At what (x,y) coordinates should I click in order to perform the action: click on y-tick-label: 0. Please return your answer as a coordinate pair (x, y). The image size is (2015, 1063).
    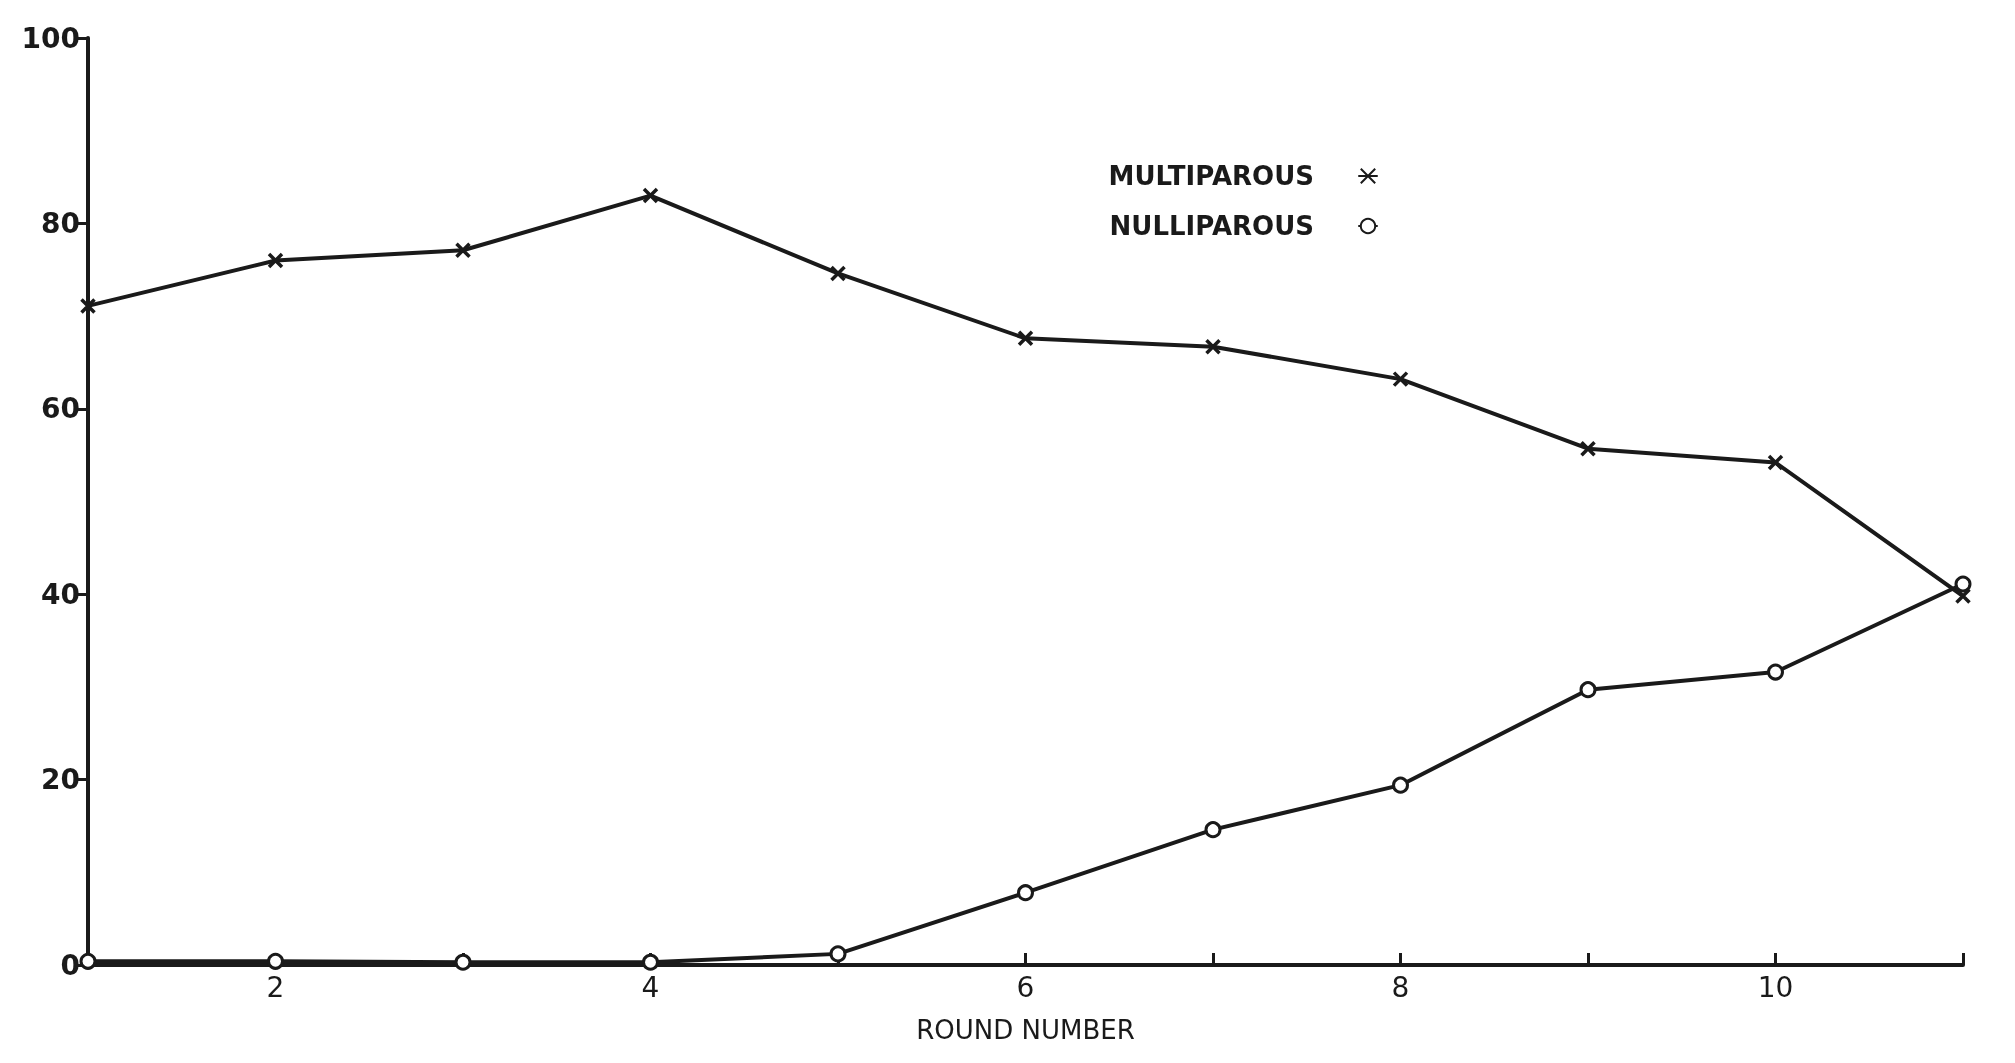
    Looking at the image, I should click on (70, 965).